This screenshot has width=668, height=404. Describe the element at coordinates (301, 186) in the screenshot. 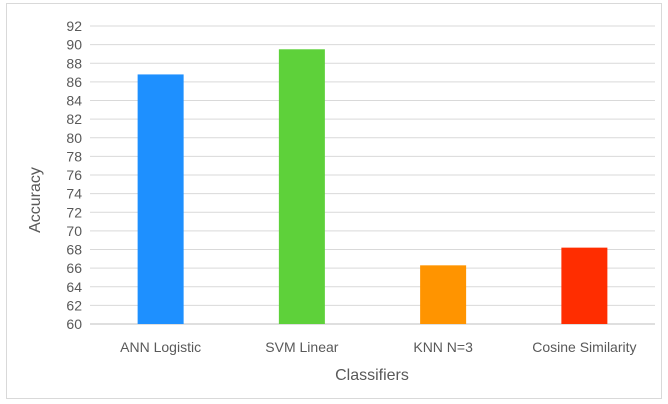

I see `bar-svm-linear` at that location.